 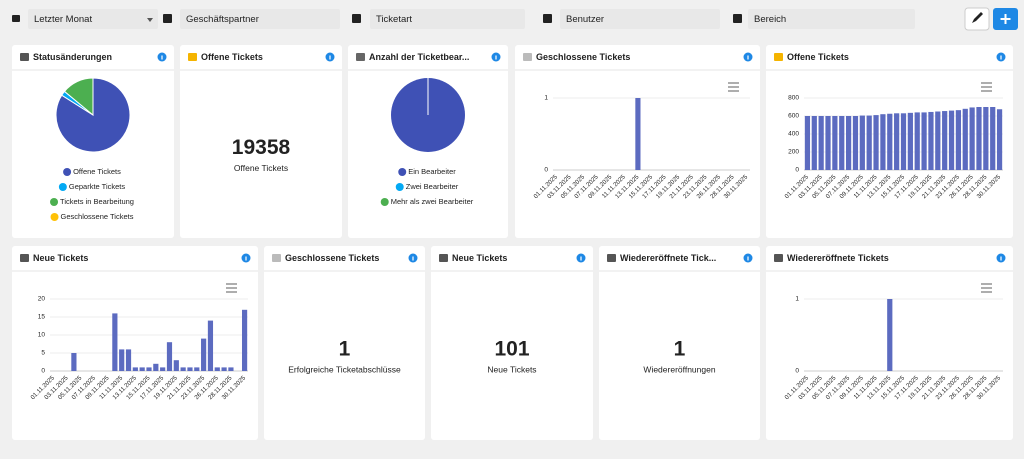 What do you see at coordinates (93, 19) in the screenshot?
I see `period-select` at bounding box center [93, 19].